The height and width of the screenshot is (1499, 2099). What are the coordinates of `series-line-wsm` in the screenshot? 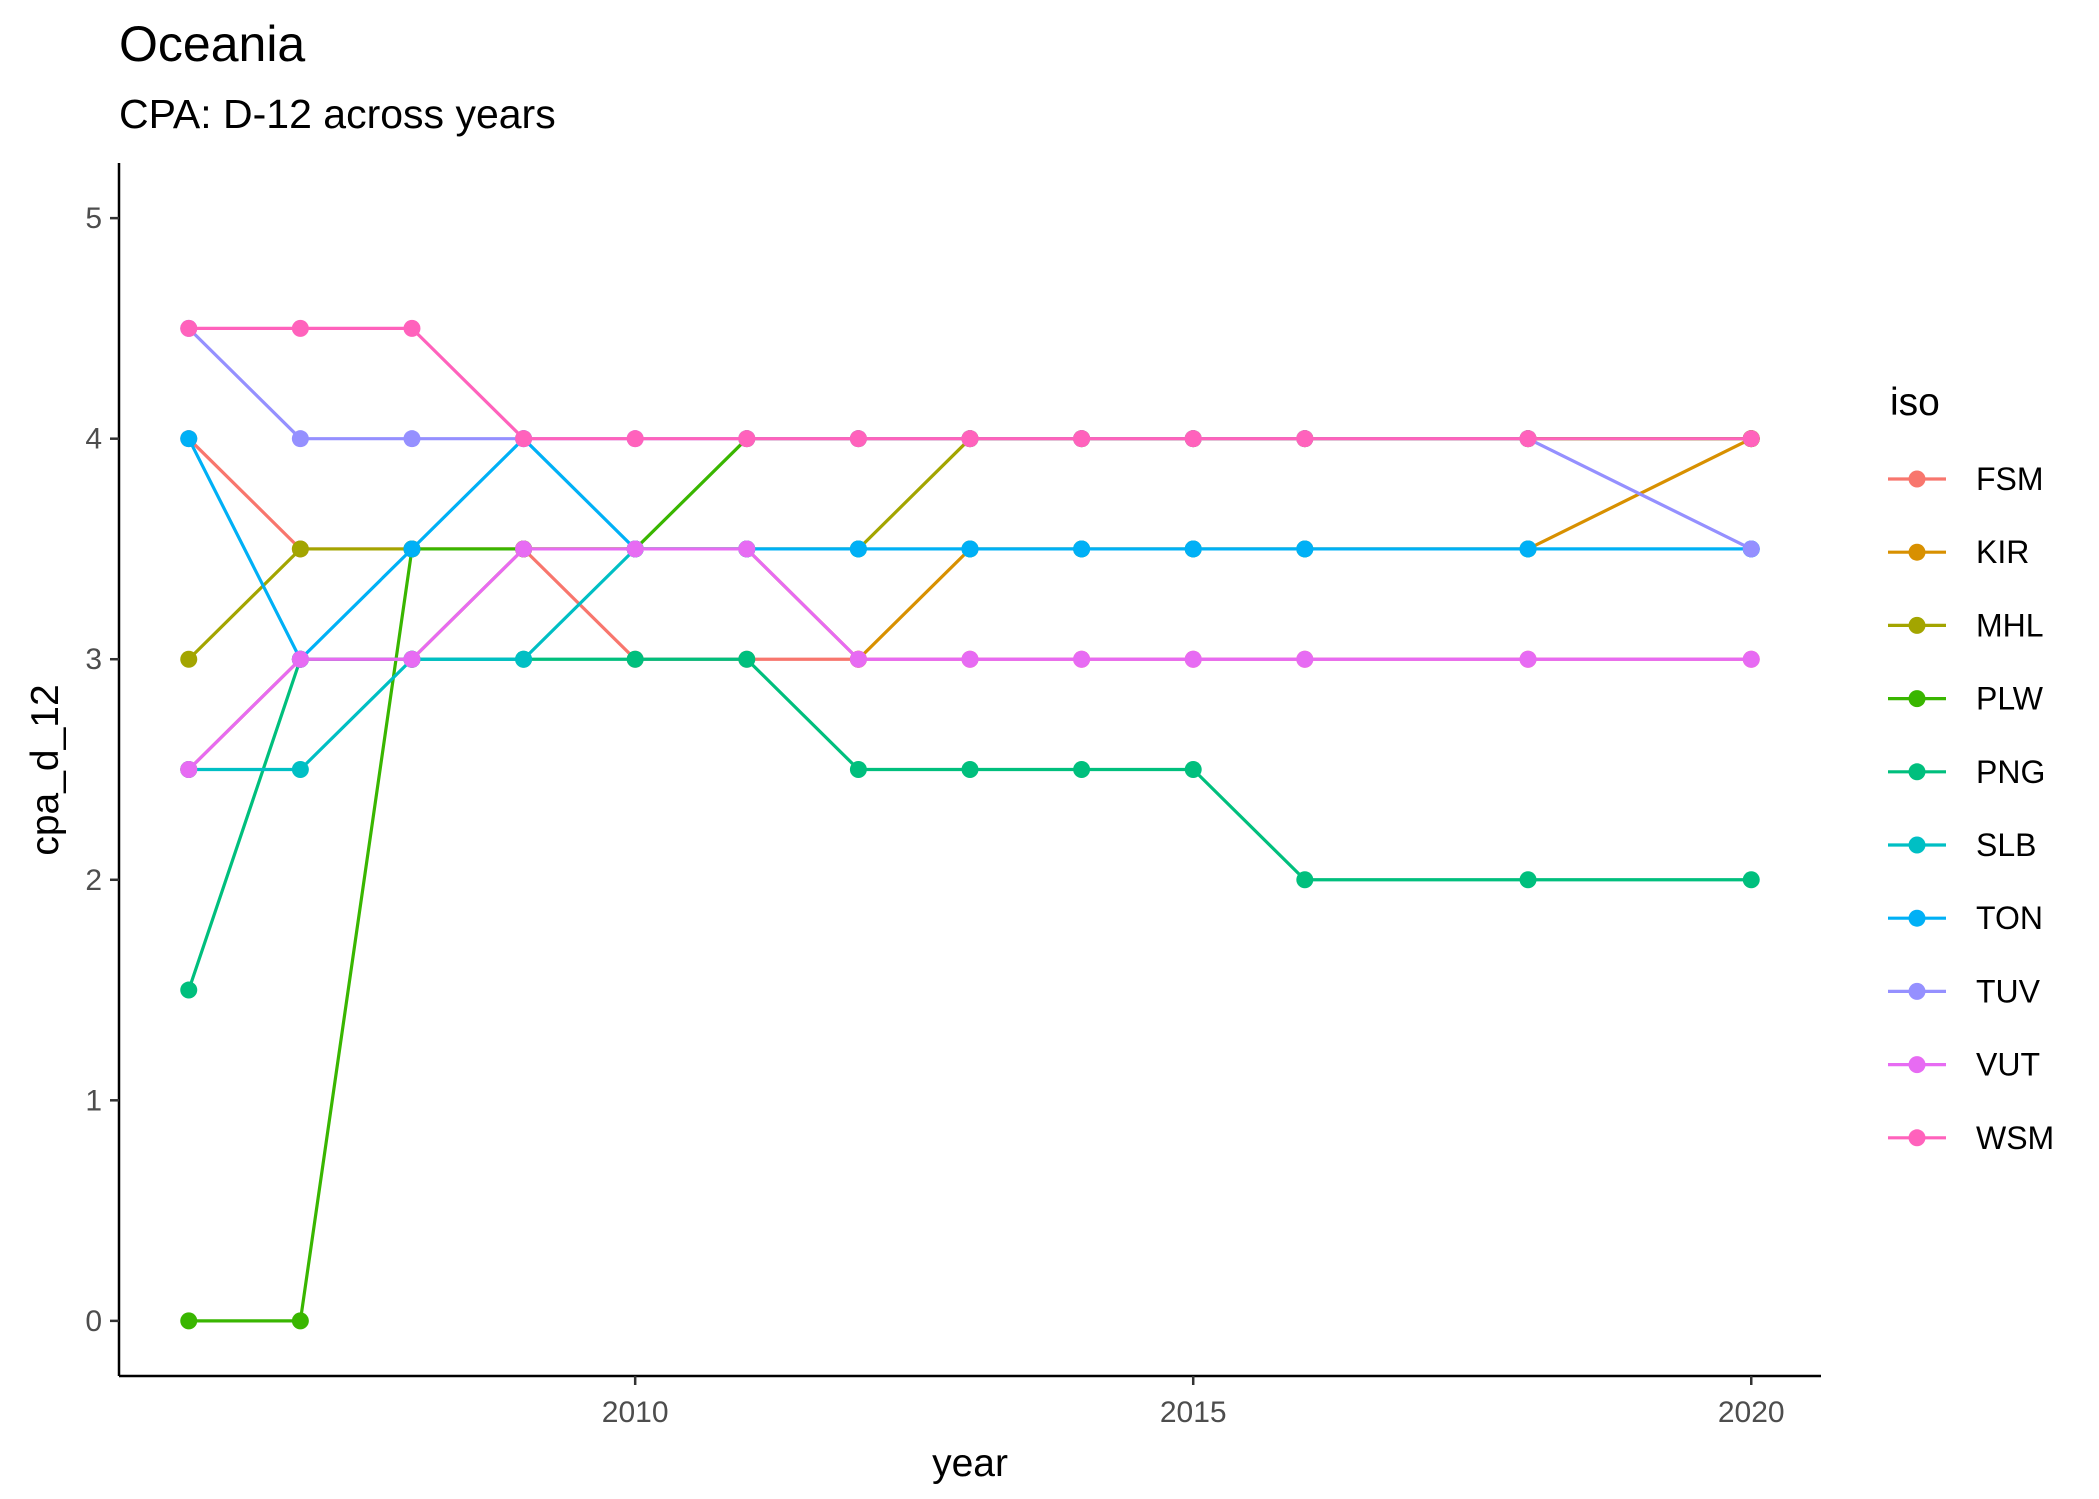 It's located at (970, 383).